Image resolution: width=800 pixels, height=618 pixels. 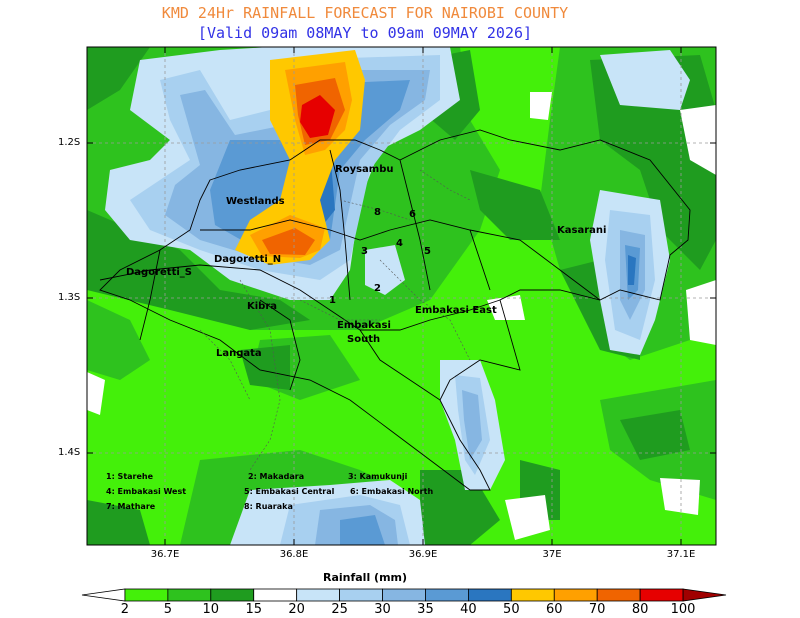 What do you see at coordinates (255, 201) in the screenshot?
I see `label-westlands: Westlands` at bounding box center [255, 201].